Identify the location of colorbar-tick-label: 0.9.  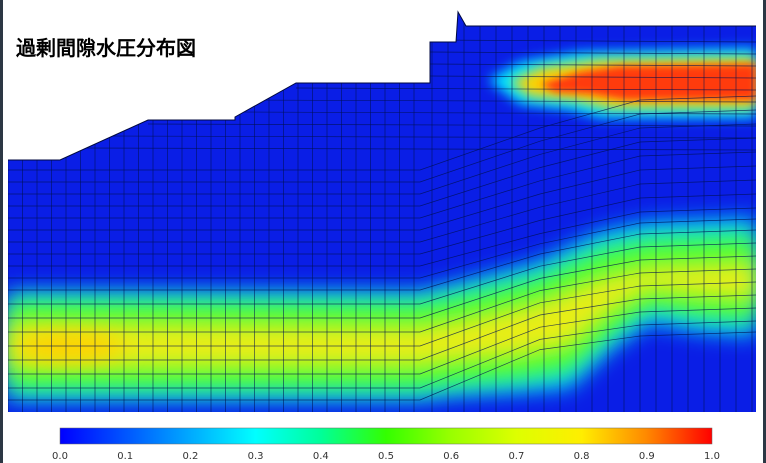
(647, 456).